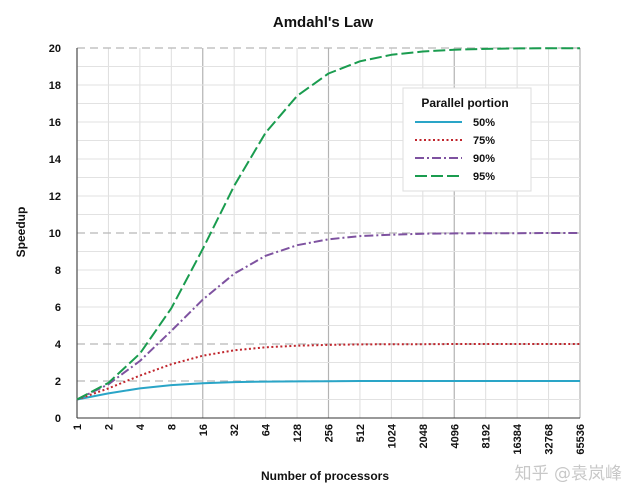 This screenshot has width=640, height=500. Describe the element at coordinates (58, 419) in the screenshot. I see `y-tick-label: 0` at that location.